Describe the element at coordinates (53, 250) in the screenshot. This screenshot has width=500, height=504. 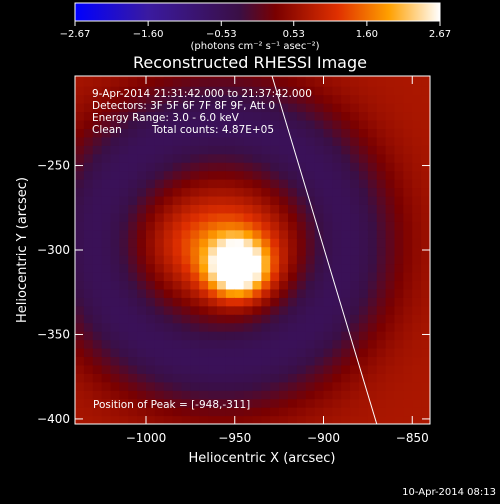
I see `y-tick-label: −300` at that location.